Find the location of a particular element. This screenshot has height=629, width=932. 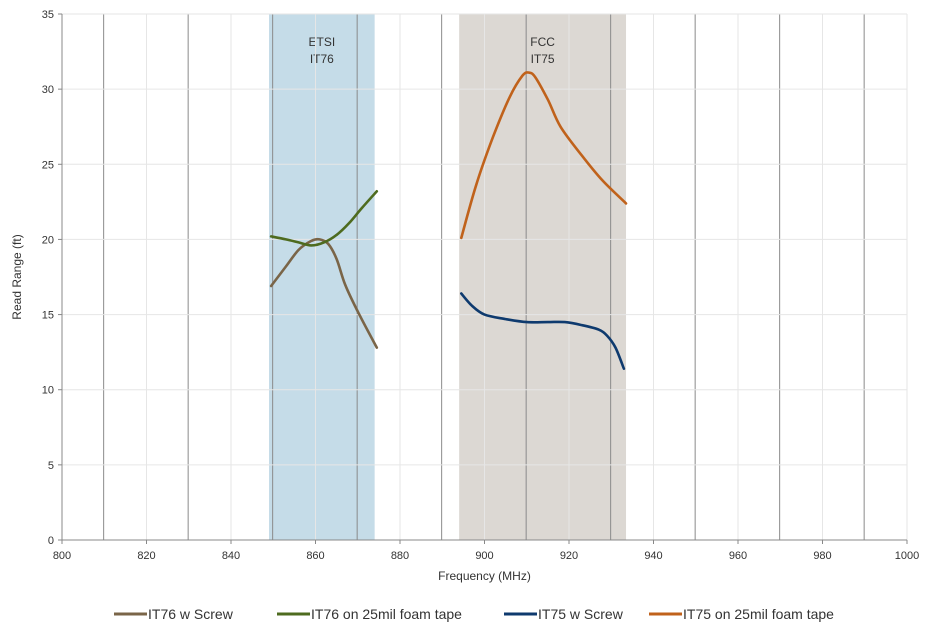

x-tick-label: 960 is located at coordinates (738, 556).